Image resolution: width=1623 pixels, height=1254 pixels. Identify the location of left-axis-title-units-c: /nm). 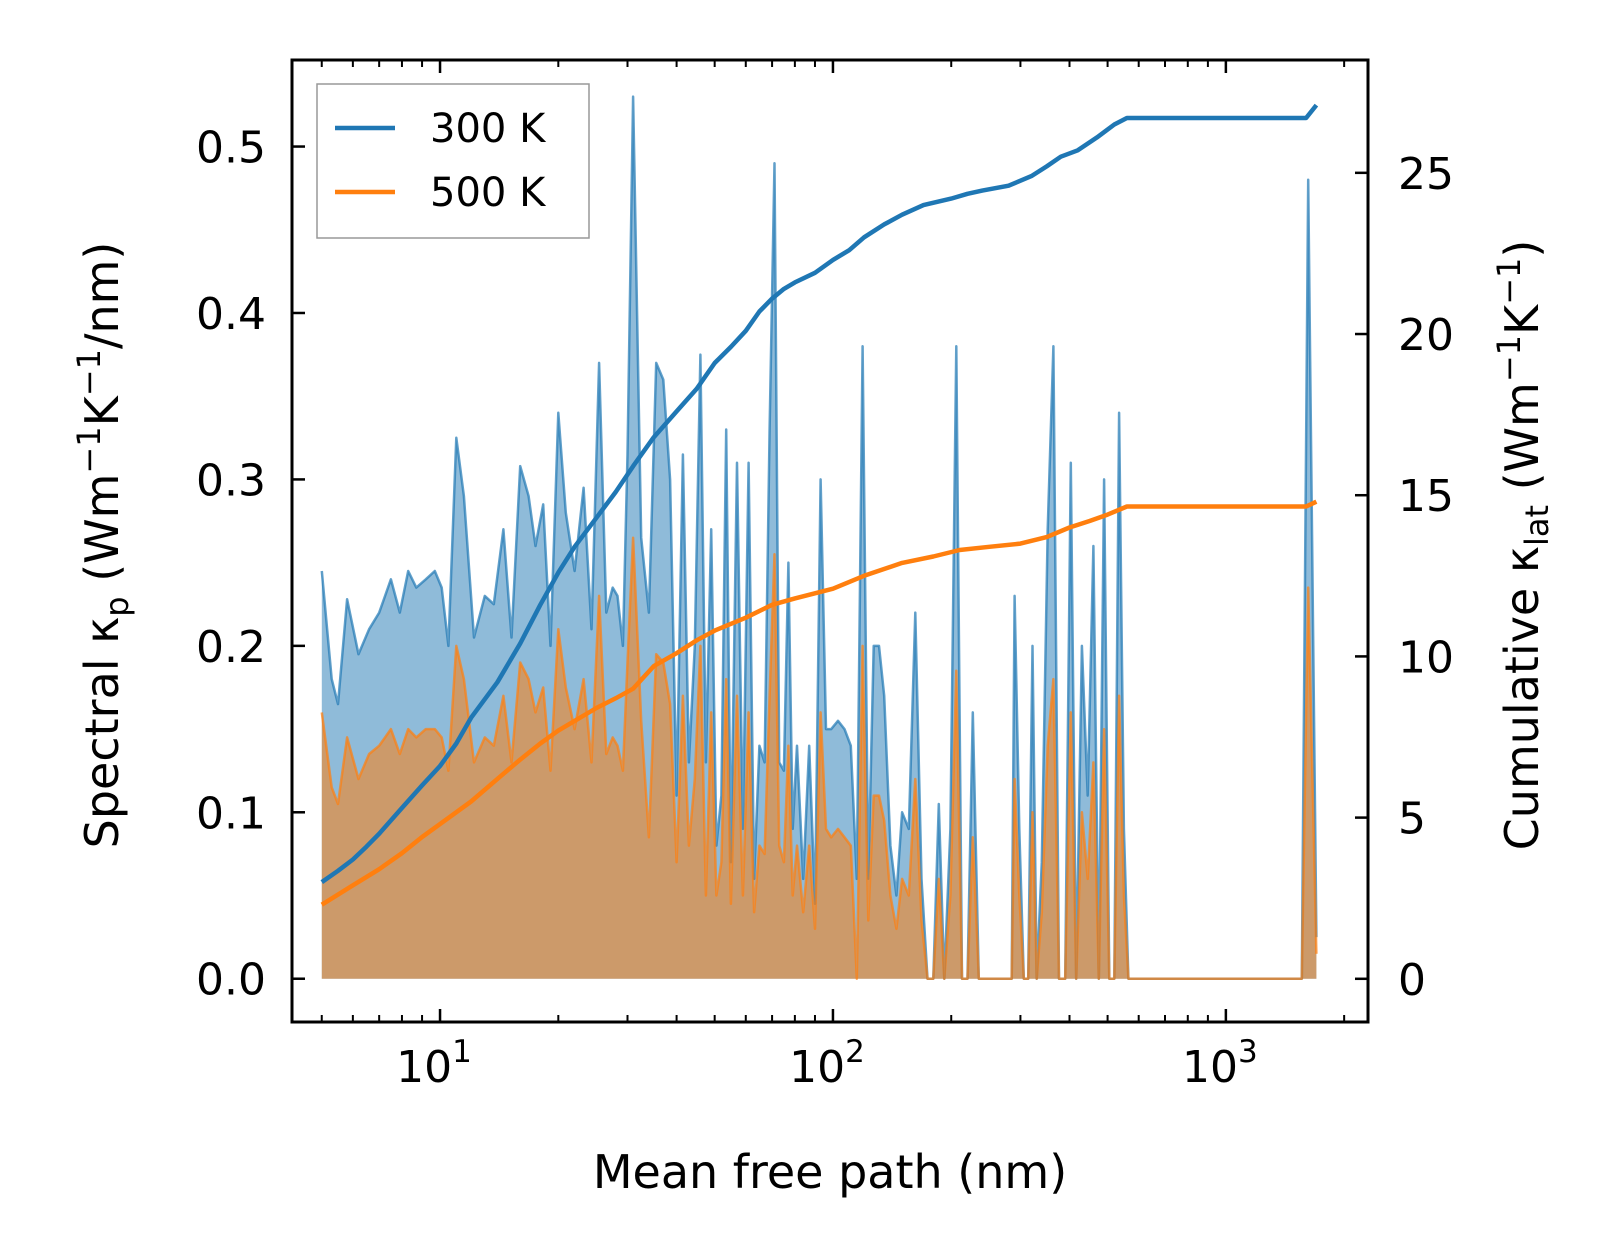
(102, 295).